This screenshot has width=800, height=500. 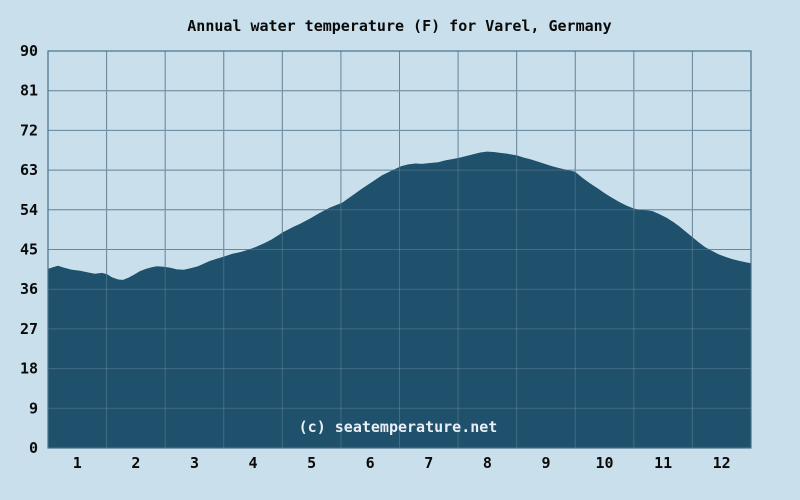 What do you see at coordinates (487, 463) in the screenshot?
I see `x-axis-month-label: 8` at bounding box center [487, 463].